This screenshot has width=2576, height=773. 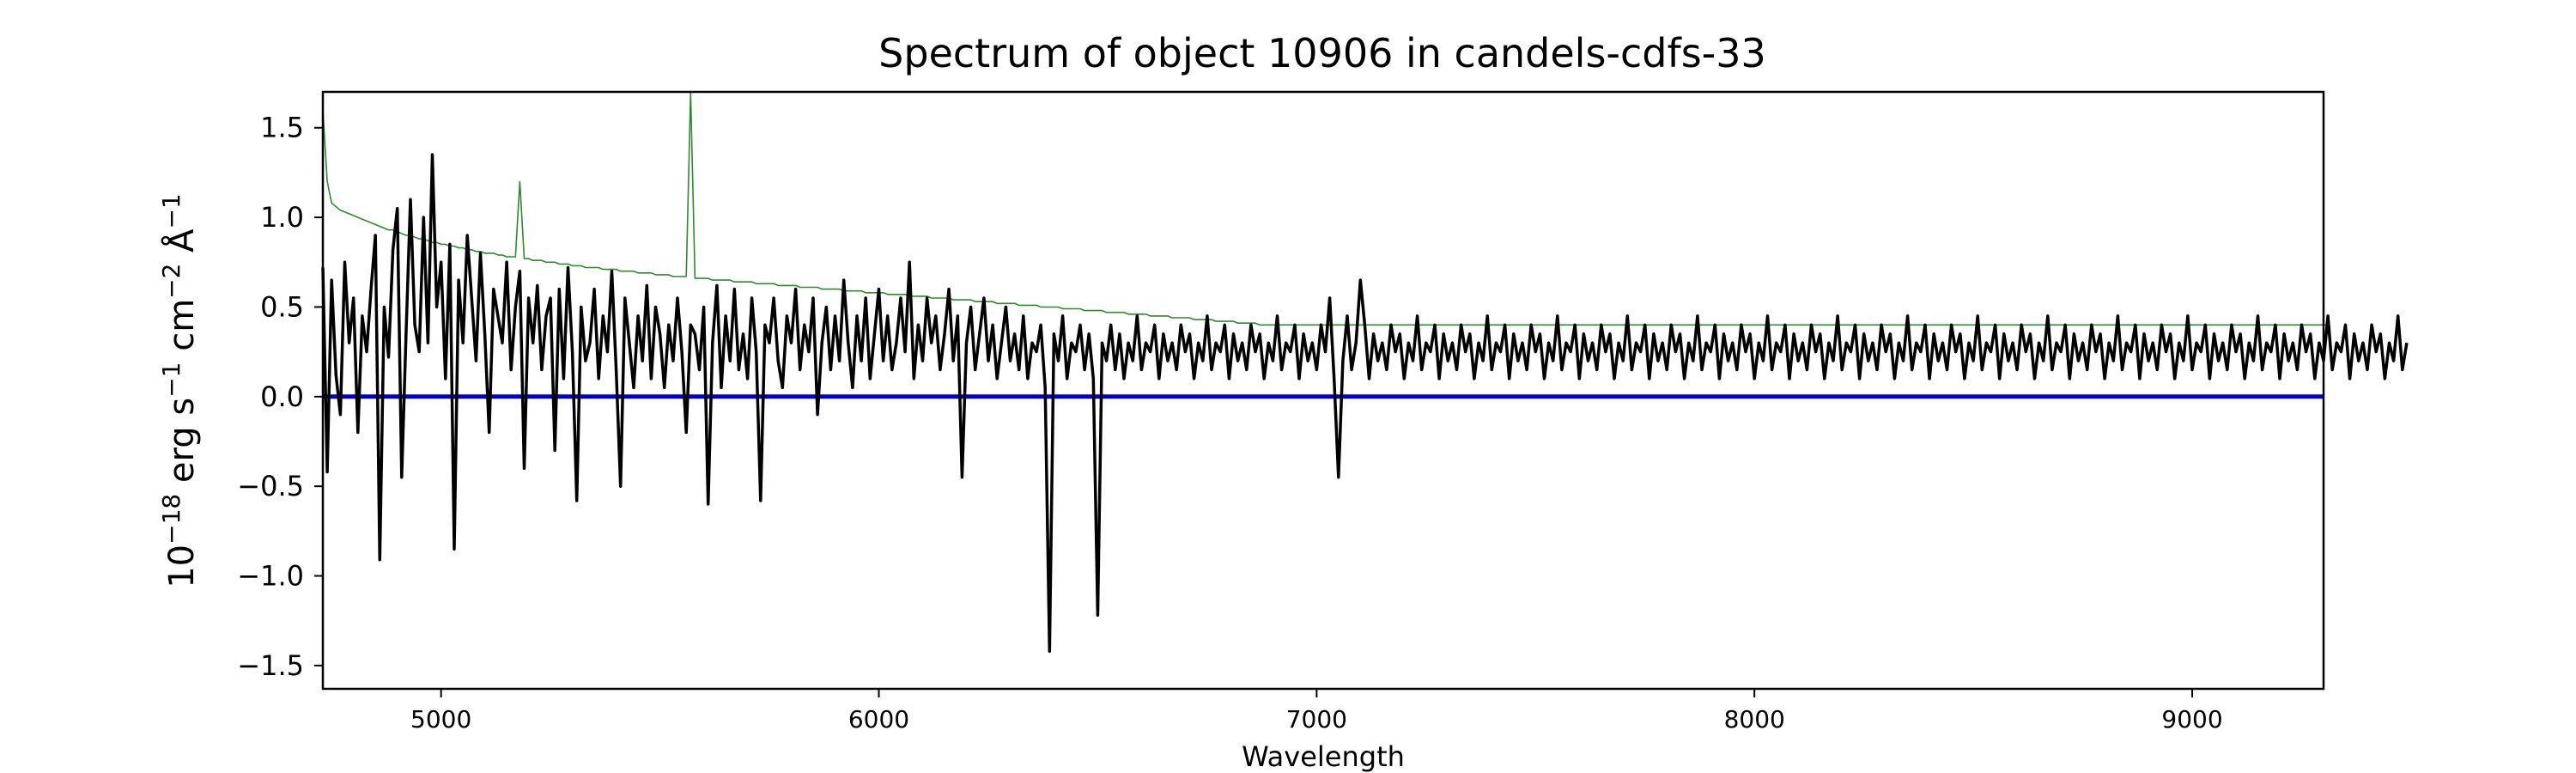 I want to click on y-axis-label-unit1: erg s, so click(x=182, y=446).